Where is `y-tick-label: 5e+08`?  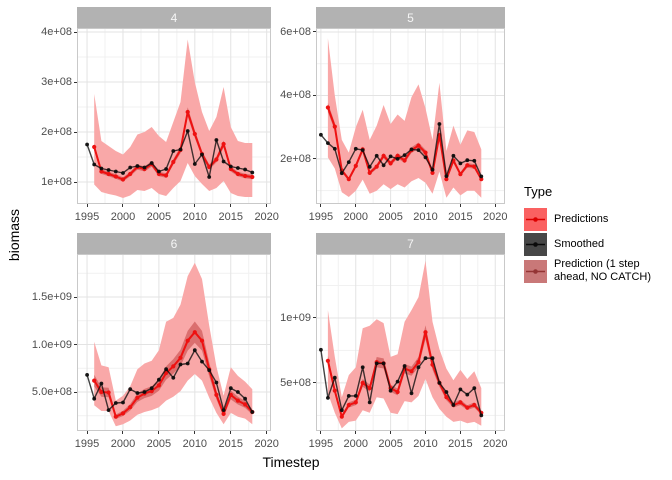 y-tick-label: 5e+08 is located at coordinates (295, 382).